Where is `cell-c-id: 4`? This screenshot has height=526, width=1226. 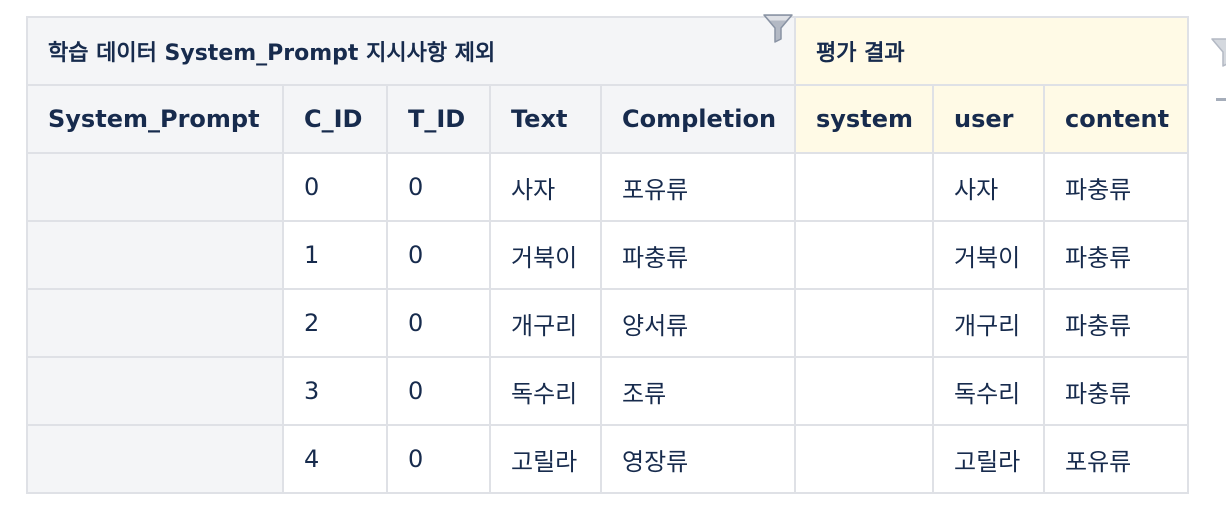 cell-c-id: 4 is located at coordinates (335, 459).